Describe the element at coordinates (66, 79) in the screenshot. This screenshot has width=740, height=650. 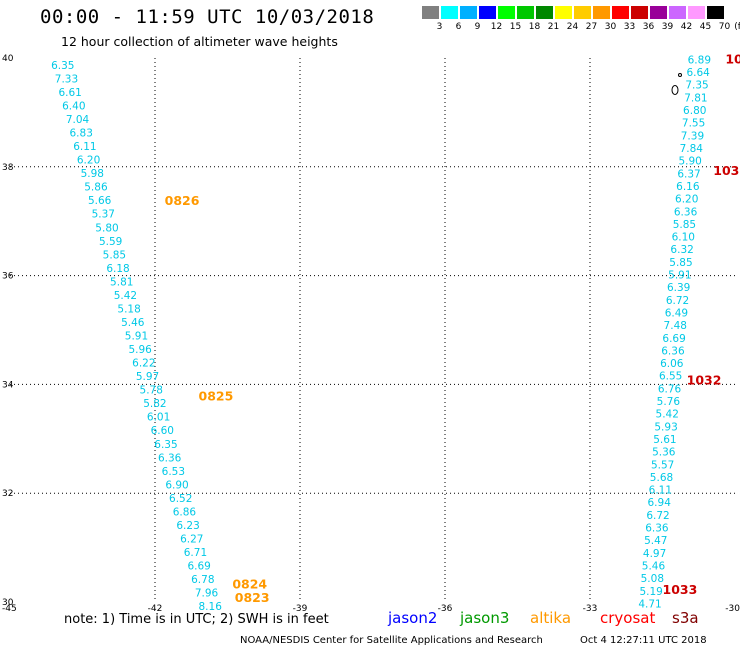
I see `wave-height-value-west: 7.33` at that location.